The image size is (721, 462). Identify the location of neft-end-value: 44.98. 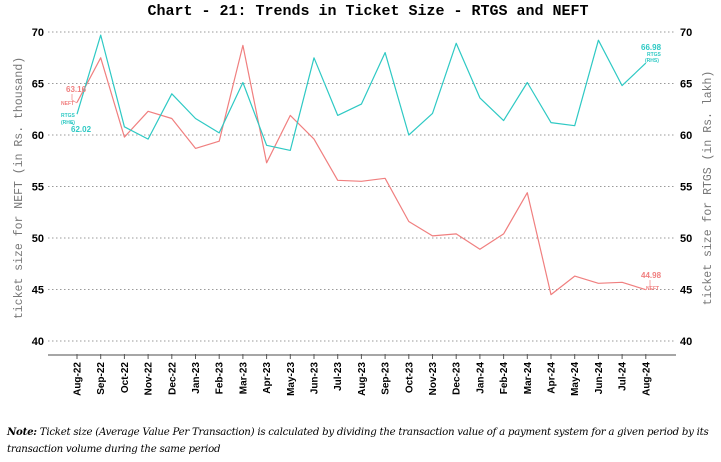
(651, 275).